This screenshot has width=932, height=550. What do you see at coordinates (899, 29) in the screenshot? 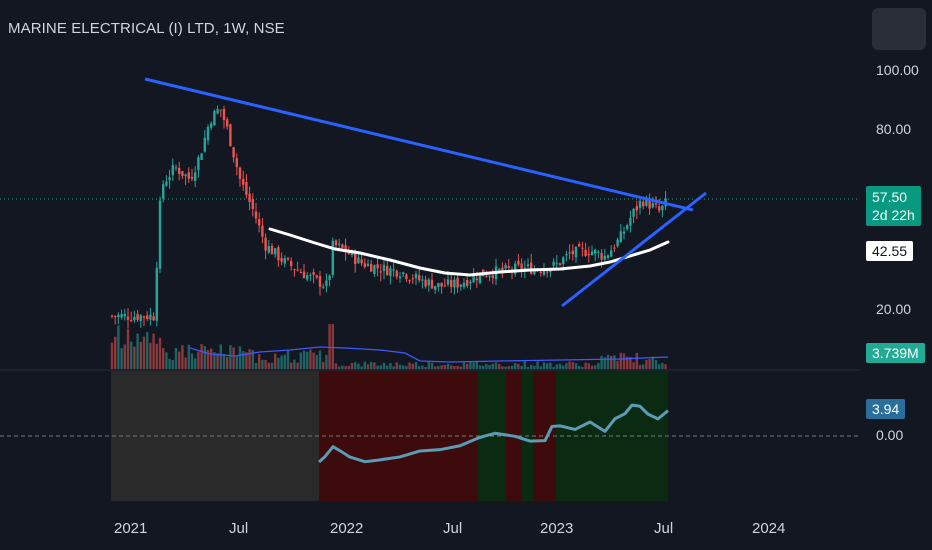
I see `chart-settings-button` at bounding box center [899, 29].